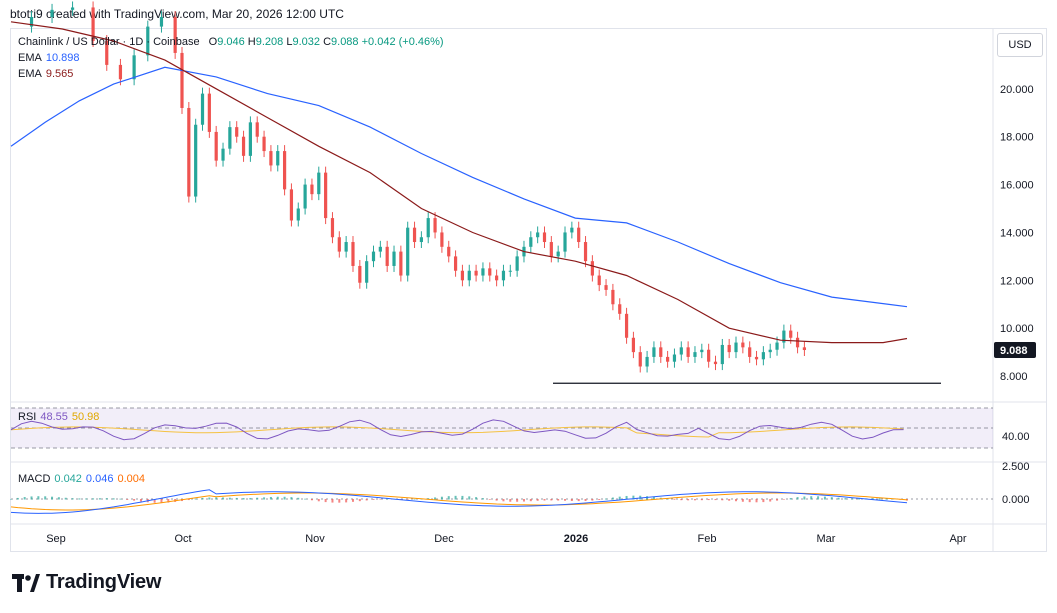 Image resolution: width=1057 pixels, height=613 pixels. I want to click on ohlc-open-label: O, so click(213, 42).